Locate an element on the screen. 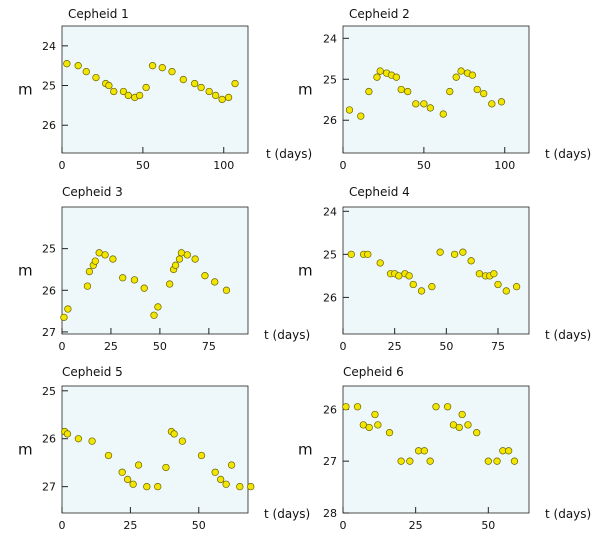 This screenshot has height=554, width=600. chart-panel-5: Cepheid 5 m t (days) 0 25 50 25 26 27 is located at coordinates (164, 448).